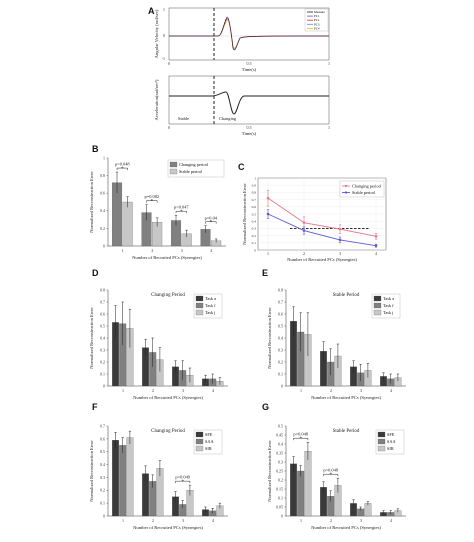 The width and height of the screenshot is (474, 542). I want to click on panel-d-title: Changing Period, so click(168, 295).